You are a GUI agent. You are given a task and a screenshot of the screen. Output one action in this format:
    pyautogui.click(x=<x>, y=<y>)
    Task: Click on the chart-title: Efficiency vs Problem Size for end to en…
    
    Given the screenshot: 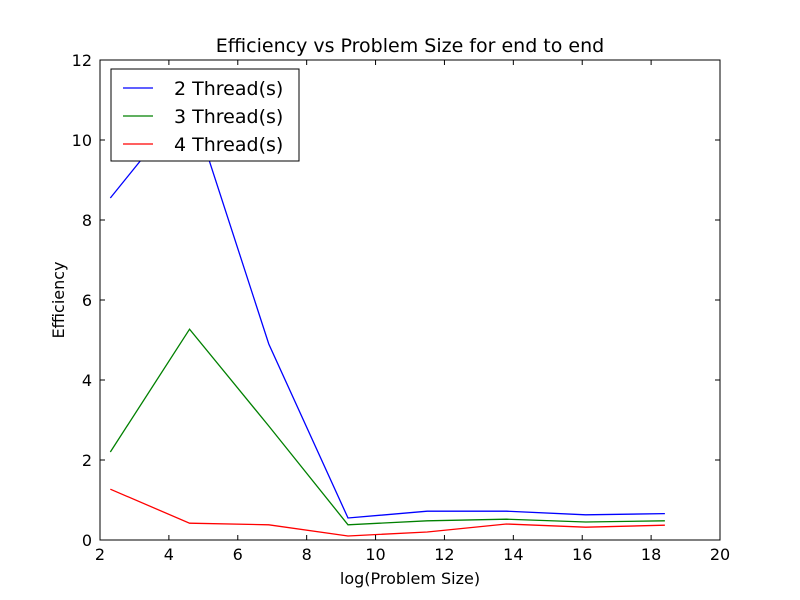 What is the action you would take?
    pyautogui.click(x=410, y=46)
    